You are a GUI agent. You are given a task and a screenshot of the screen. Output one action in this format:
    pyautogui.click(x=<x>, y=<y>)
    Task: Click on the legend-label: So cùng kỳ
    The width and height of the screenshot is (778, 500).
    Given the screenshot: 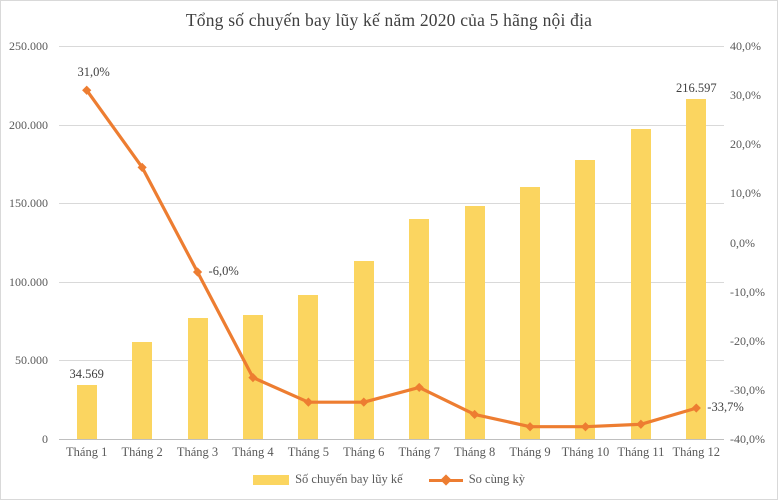 What is the action you would take?
    pyautogui.click(x=496, y=479)
    